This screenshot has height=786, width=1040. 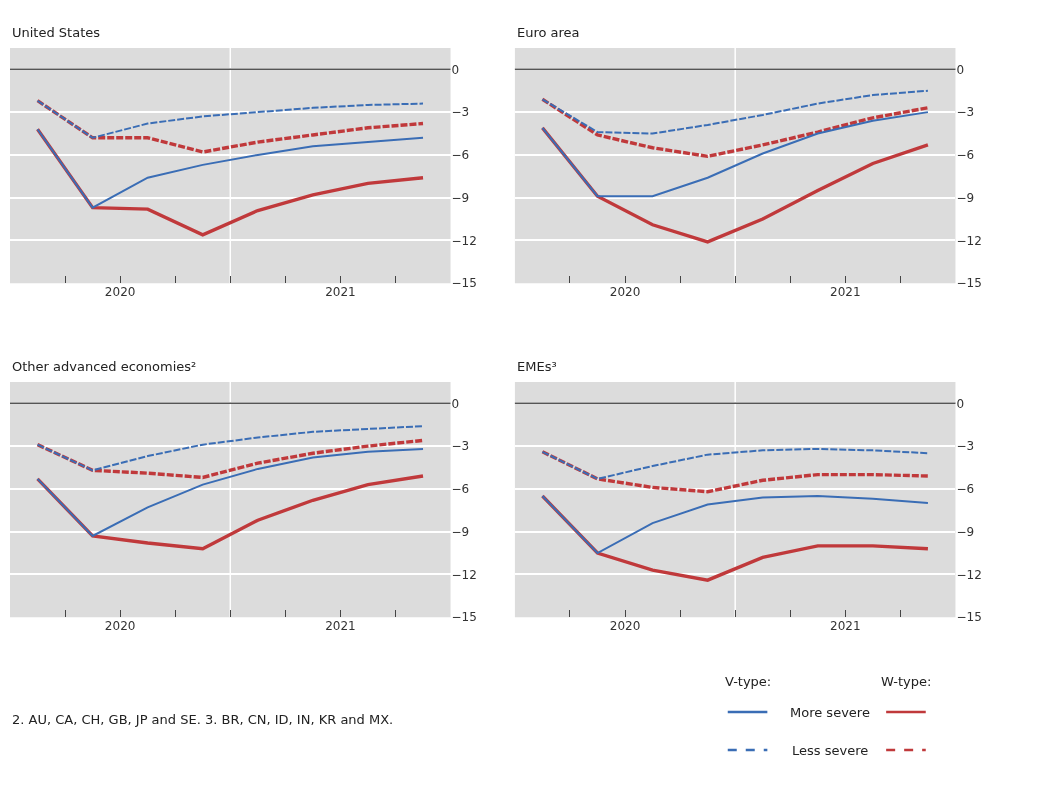 I want to click on text: 2. AU, CA, CH, GB, JP and SE. 3. BR, CN, ID, IN, KR and MX., so click(x=203, y=719).